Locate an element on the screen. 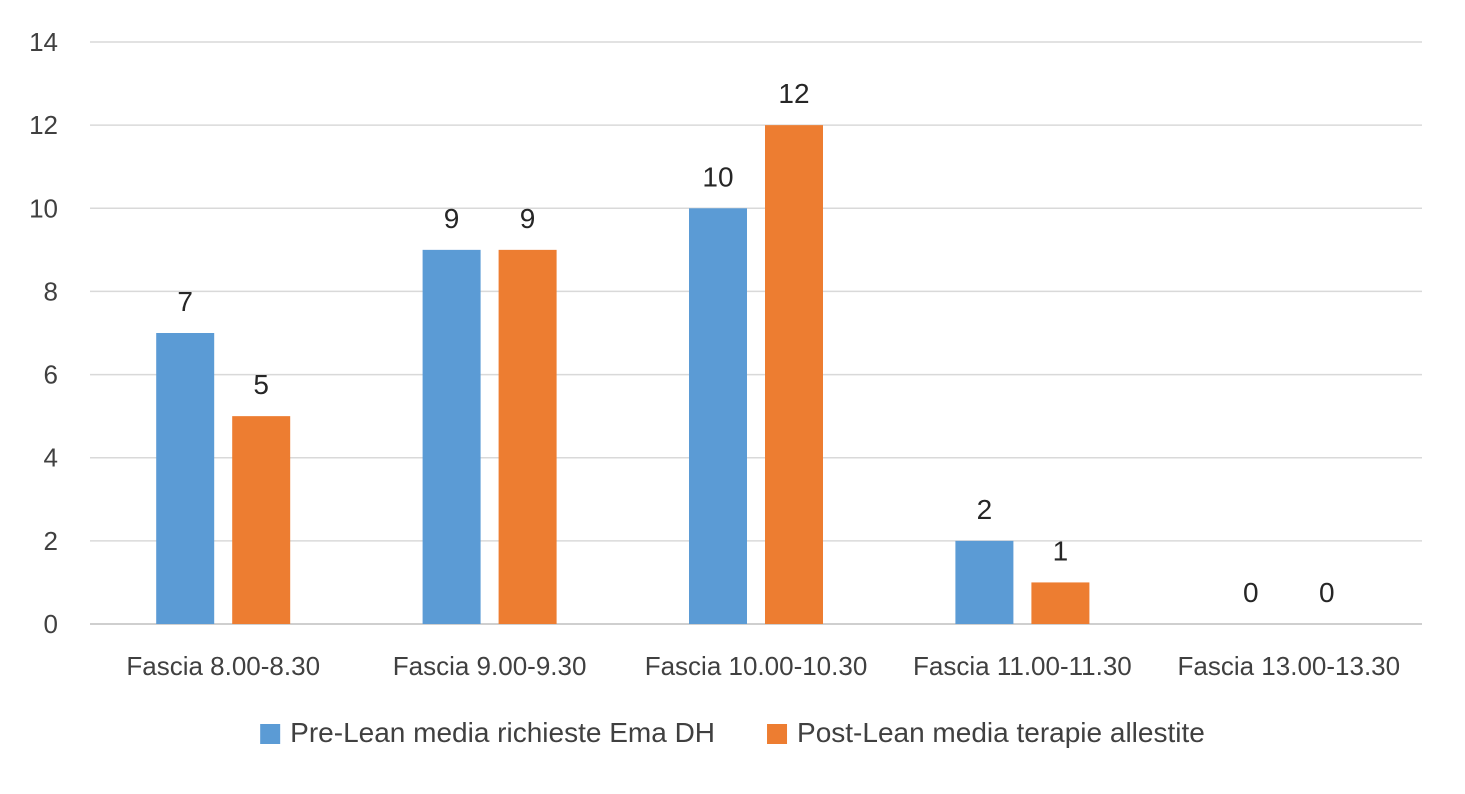 The height and width of the screenshot is (794, 1465). data-label: 5 is located at coordinates (261, 384).